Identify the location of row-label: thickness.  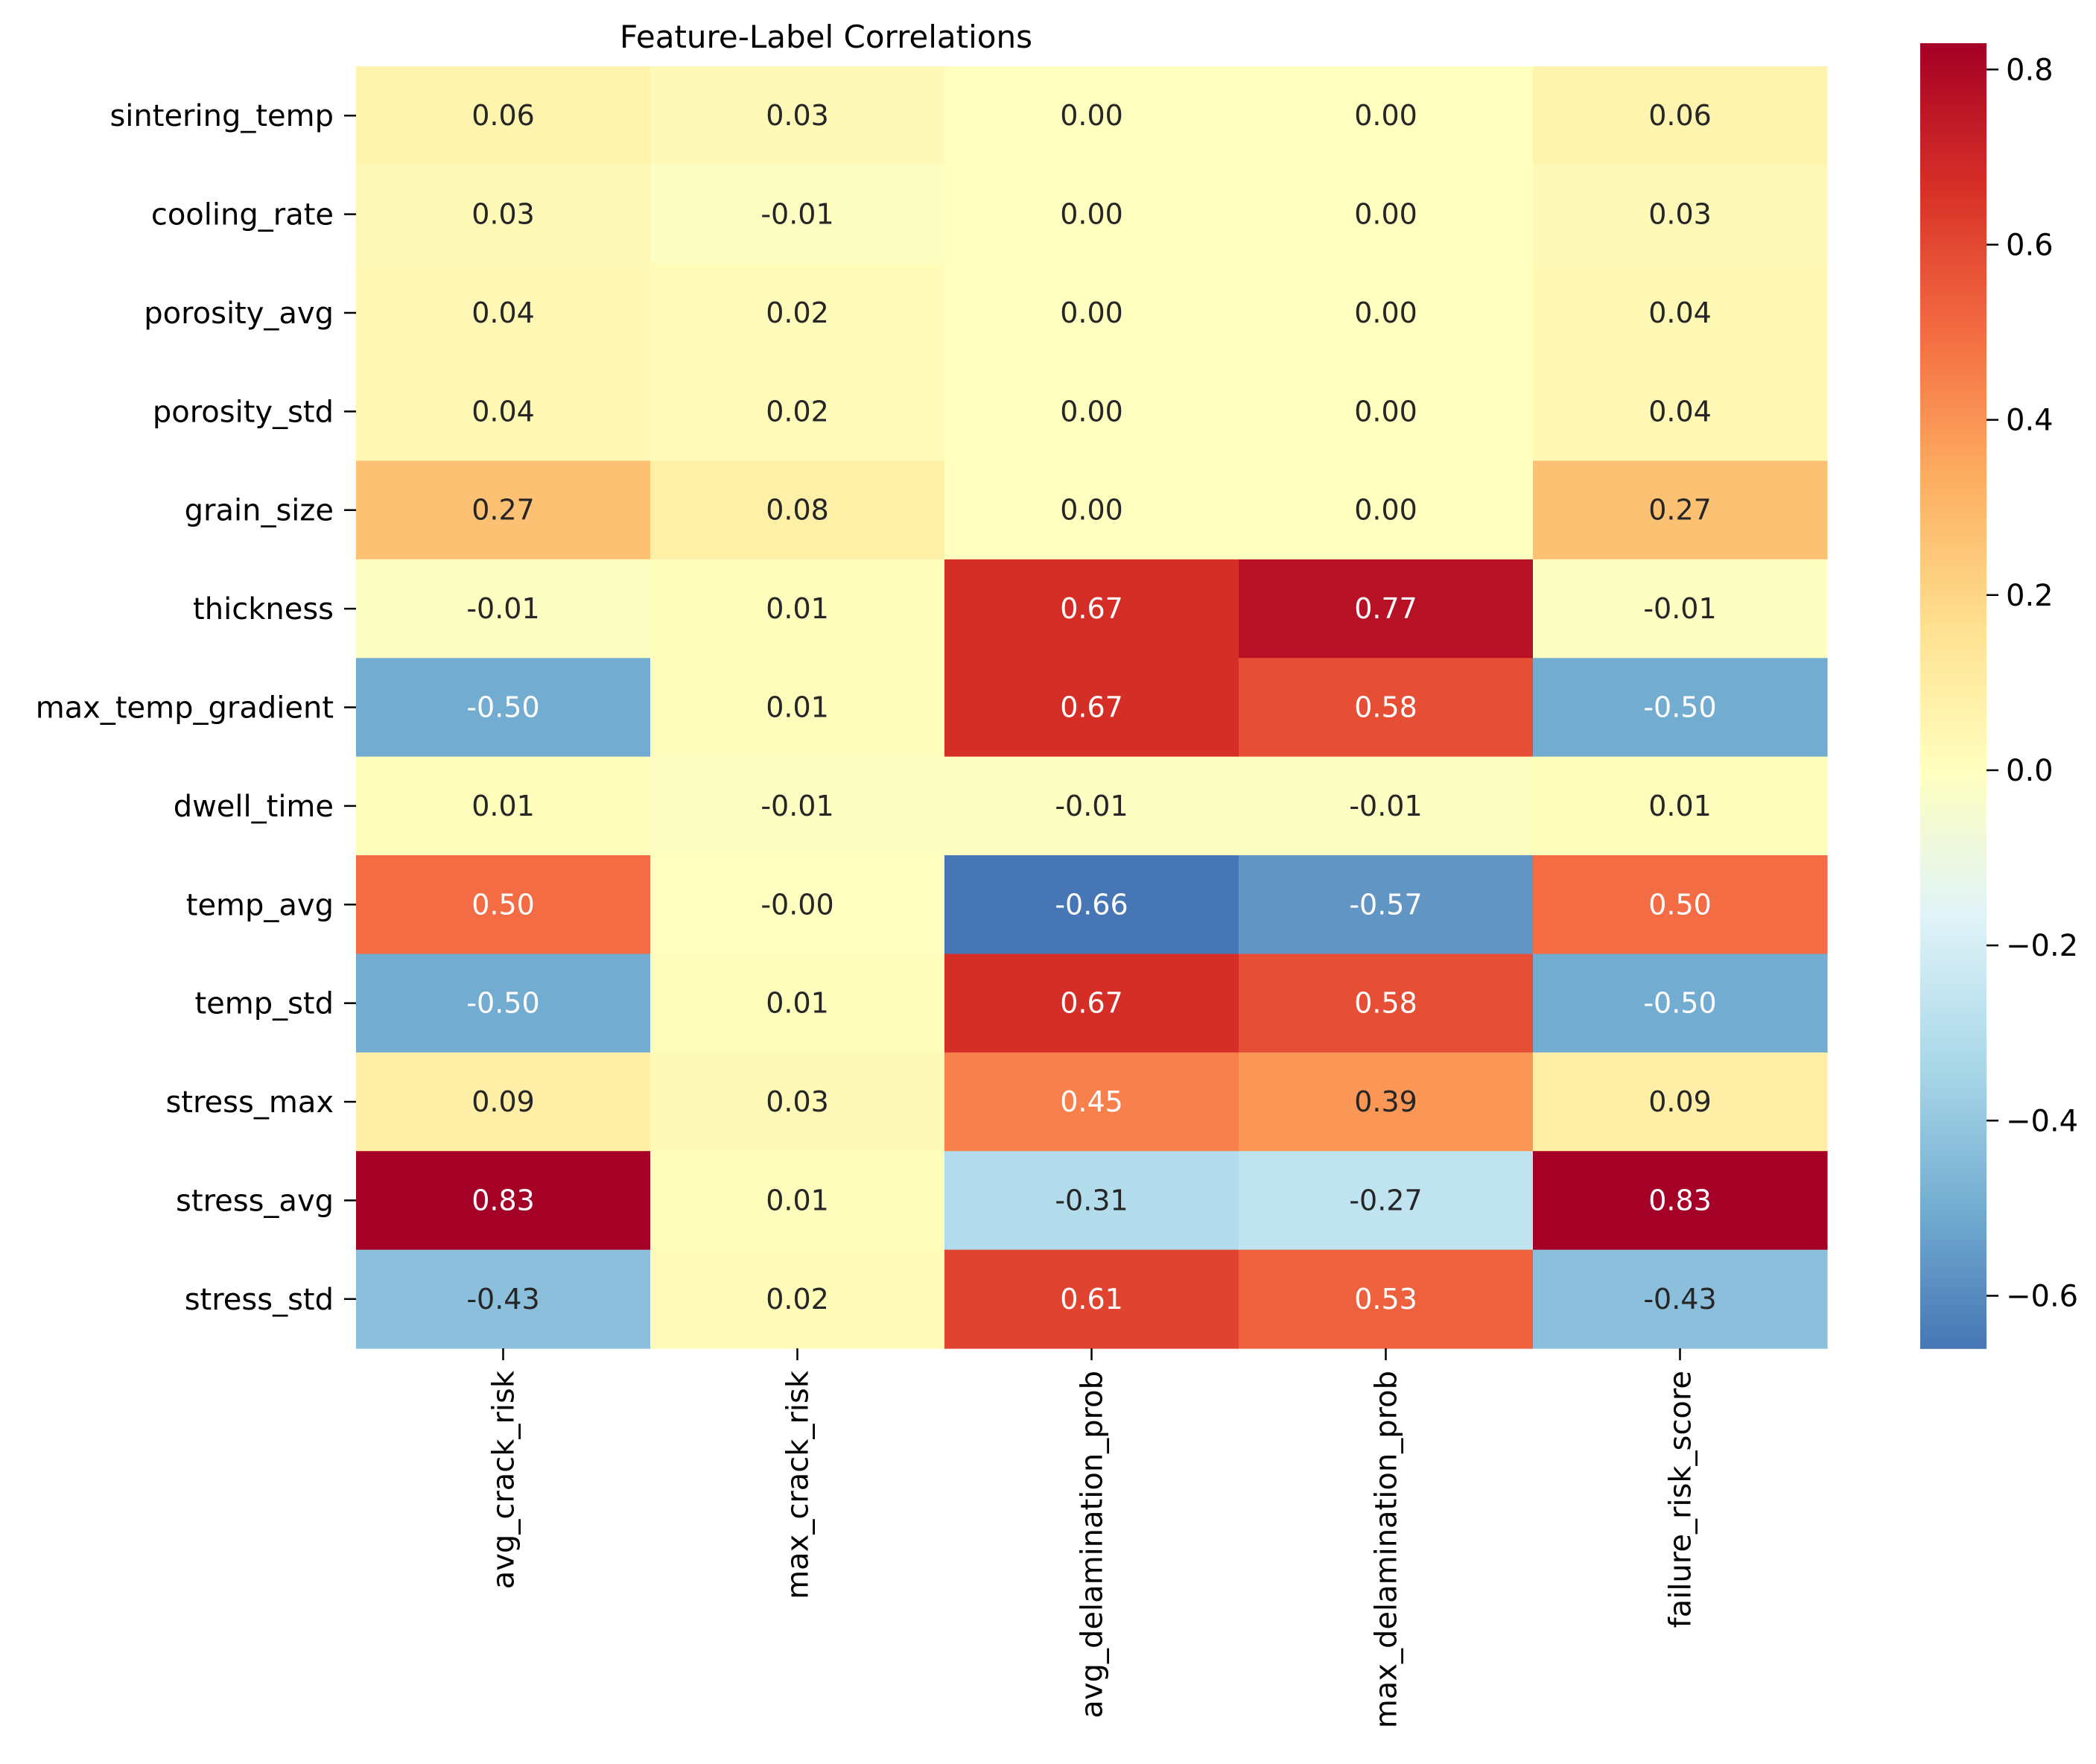
(263, 609).